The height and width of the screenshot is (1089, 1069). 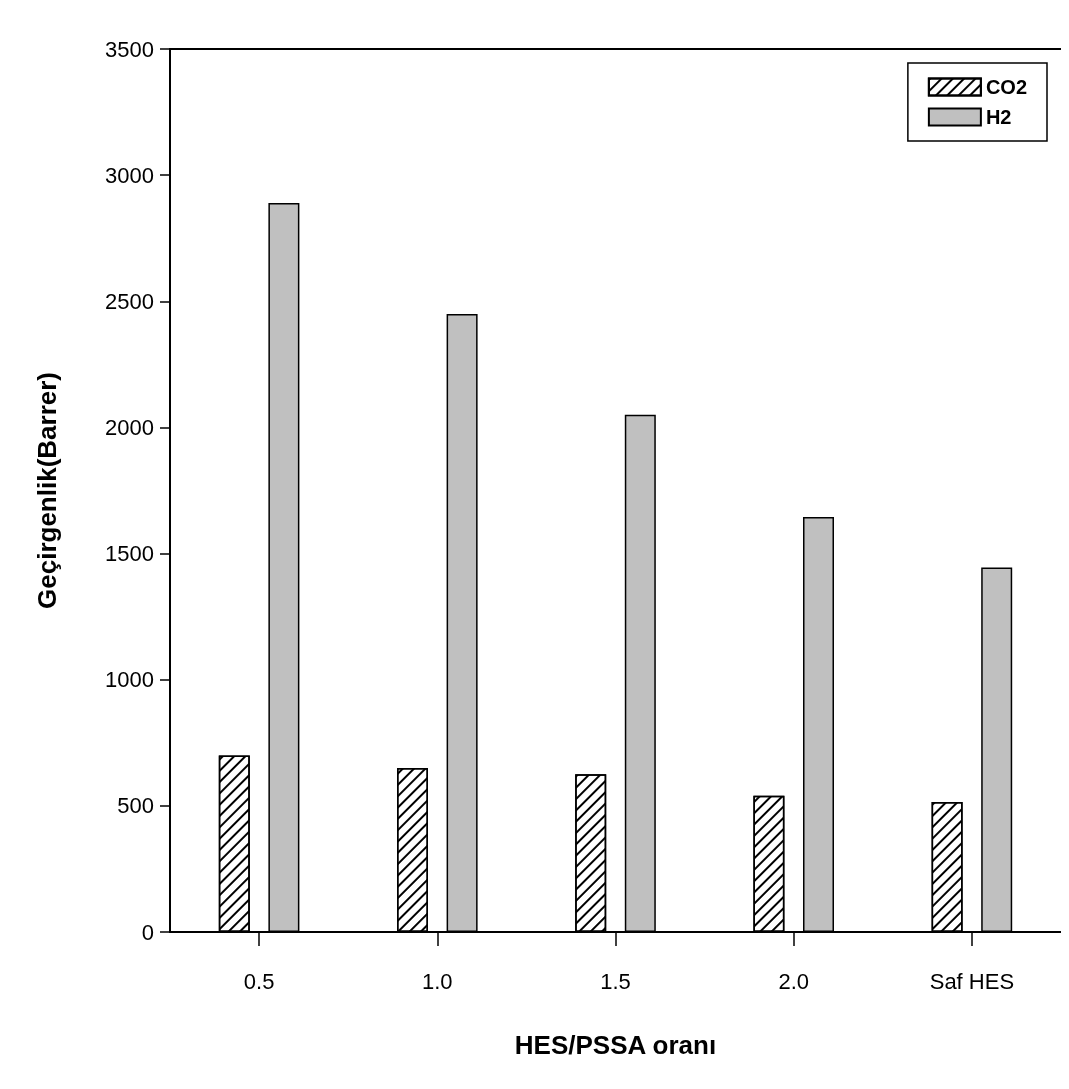 What do you see at coordinates (615, 981) in the screenshot?
I see `x-tick-label: 1.5` at bounding box center [615, 981].